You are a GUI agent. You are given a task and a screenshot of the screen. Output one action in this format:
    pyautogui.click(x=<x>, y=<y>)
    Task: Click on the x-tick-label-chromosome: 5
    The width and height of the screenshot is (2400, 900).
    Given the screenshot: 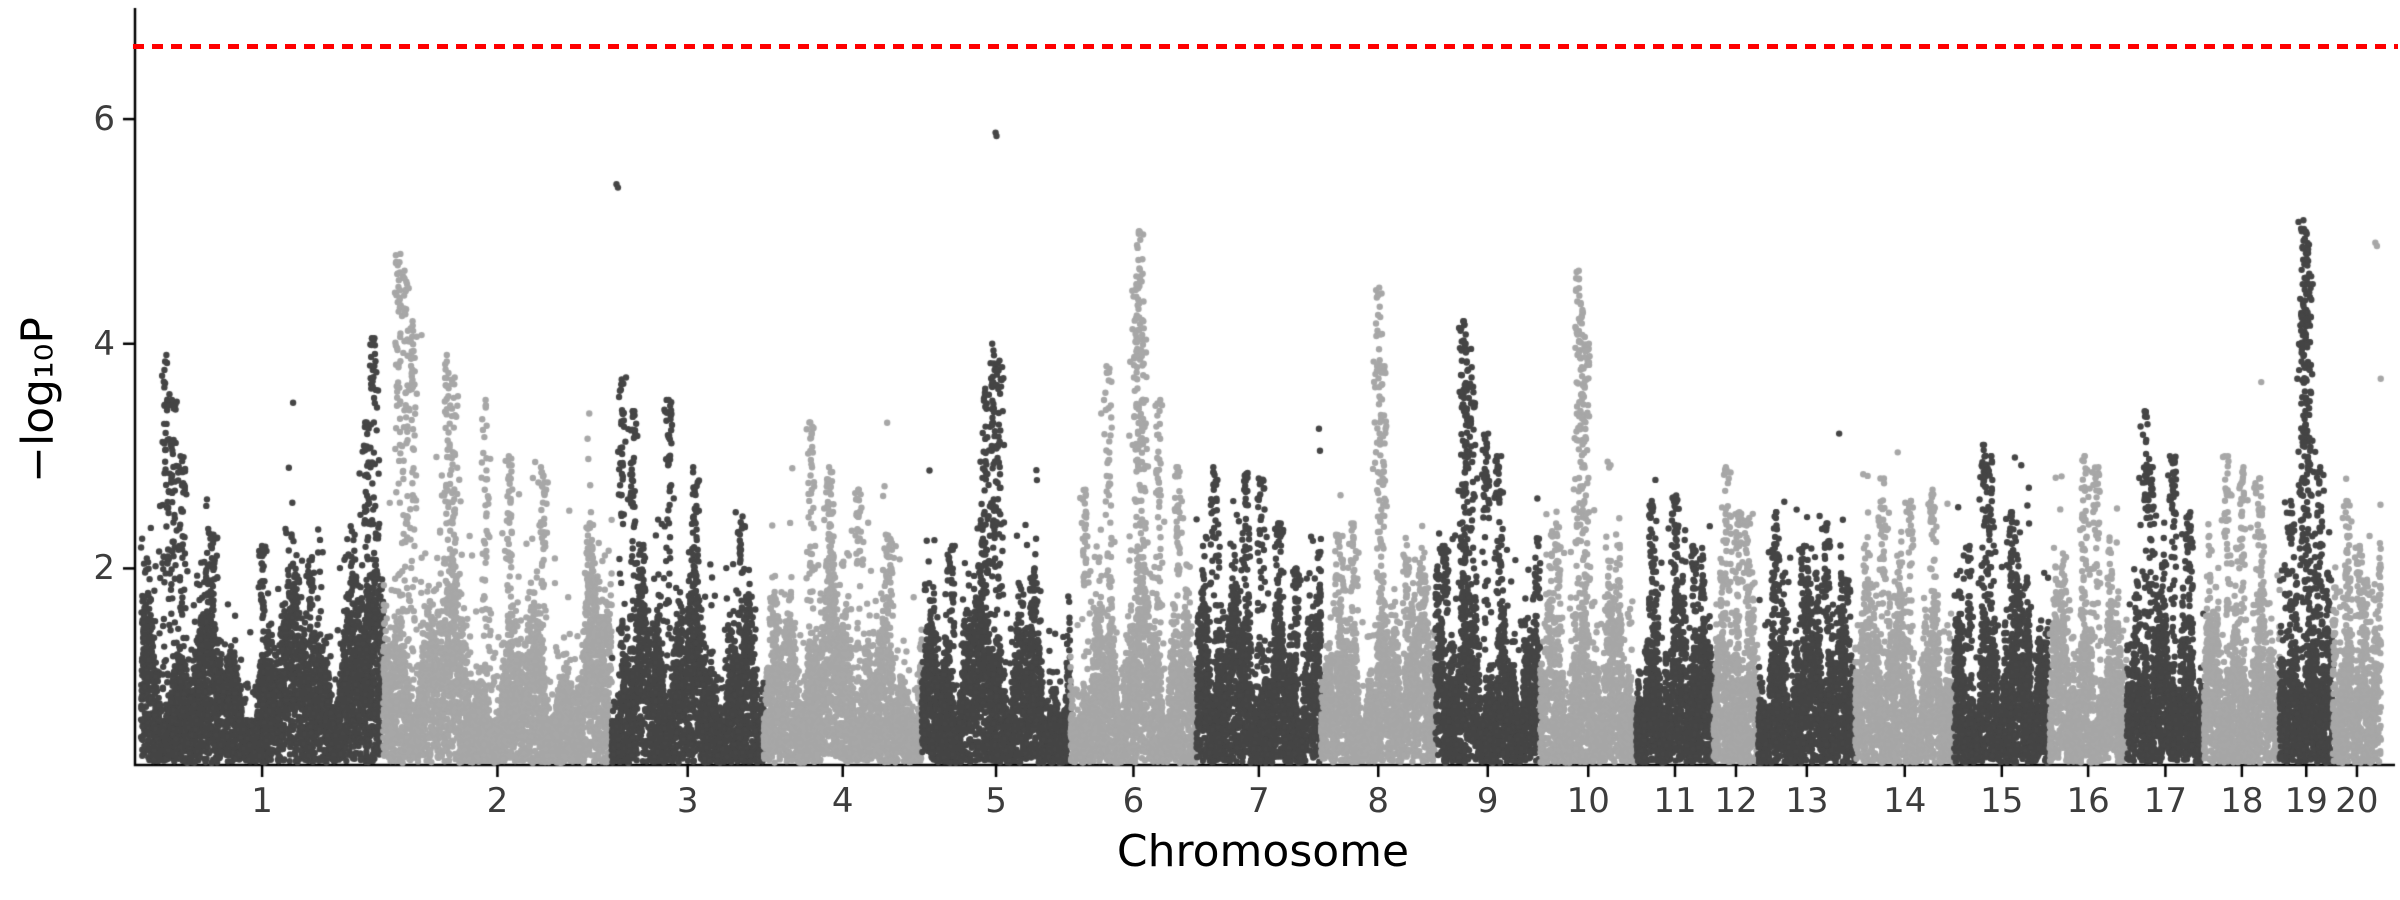 What is the action you would take?
    pyautogui.click(x=996, y=801)
    